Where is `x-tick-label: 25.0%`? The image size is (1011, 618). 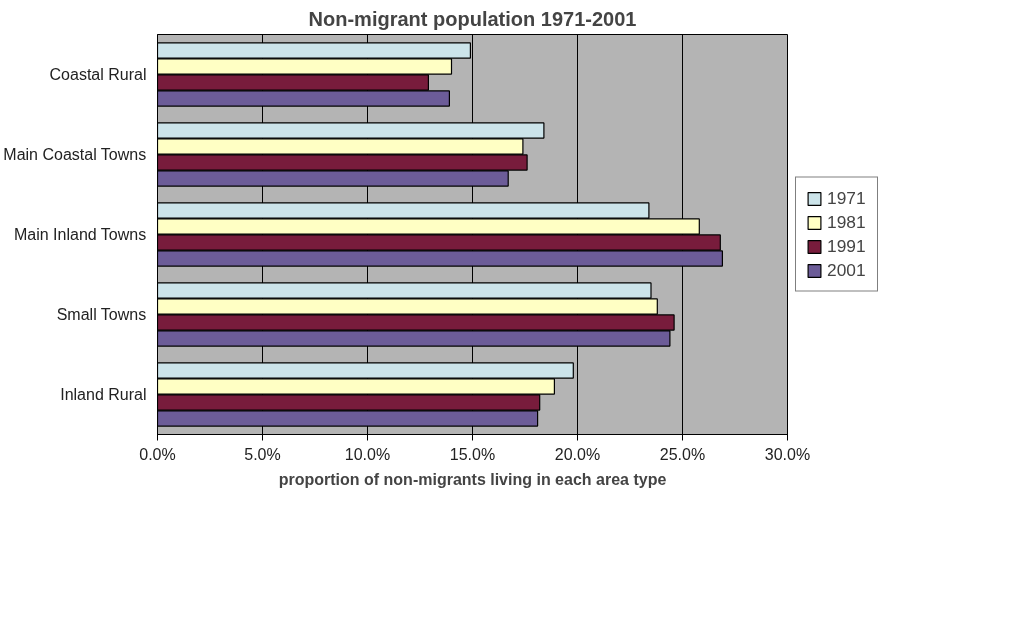 x-tick-label: 25.0% is located at coordinates (682, 454).